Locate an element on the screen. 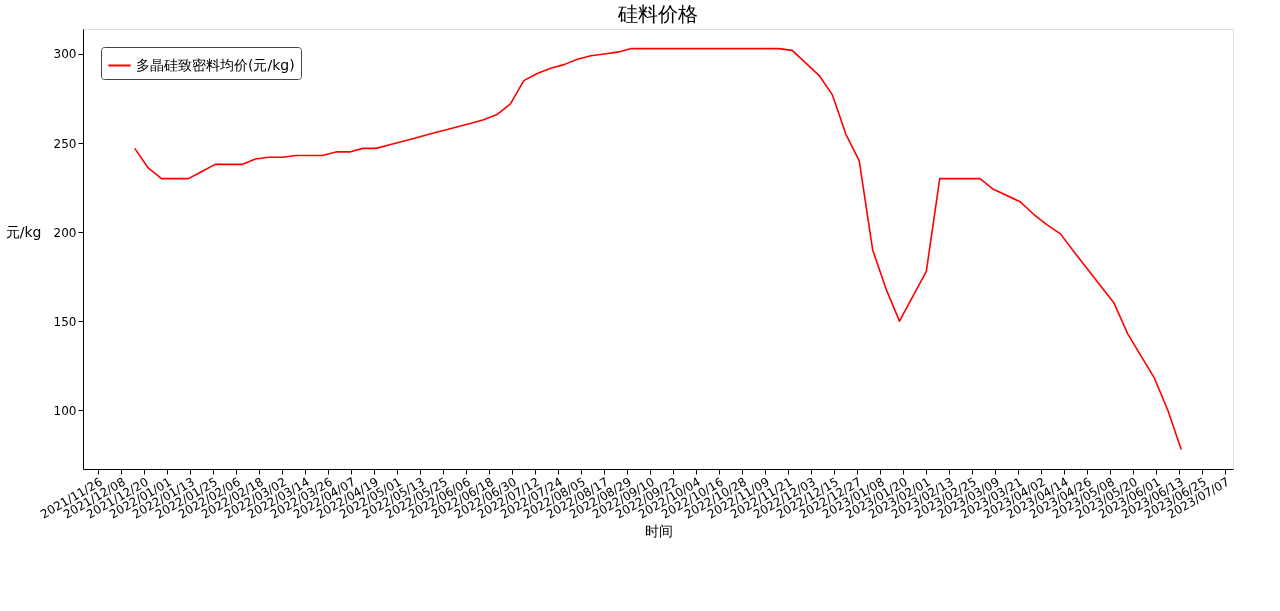 This screenshot has width=1280, height=611. y-tick-label: 150 is located at coordinates (65, 321).